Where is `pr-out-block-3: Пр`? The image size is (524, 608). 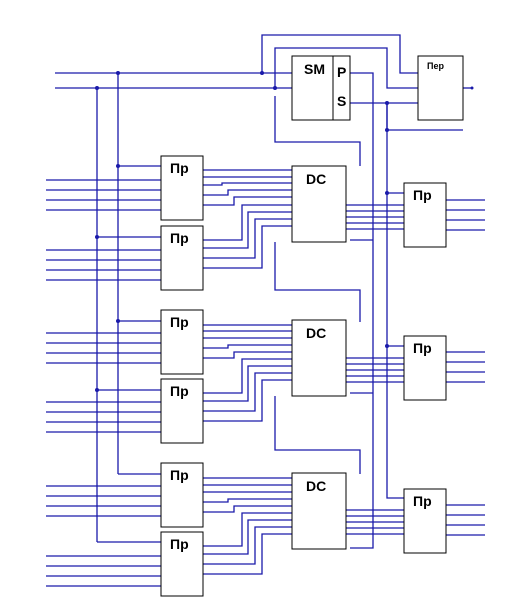 pr-out-block-3: Пр is located at coordinates (425, 521).